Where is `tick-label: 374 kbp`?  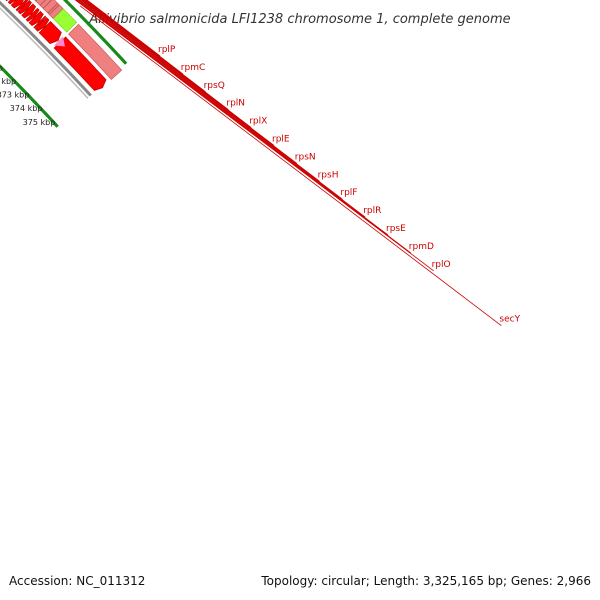
tick-label: 374 kbp is located at coordinates (26, 108).